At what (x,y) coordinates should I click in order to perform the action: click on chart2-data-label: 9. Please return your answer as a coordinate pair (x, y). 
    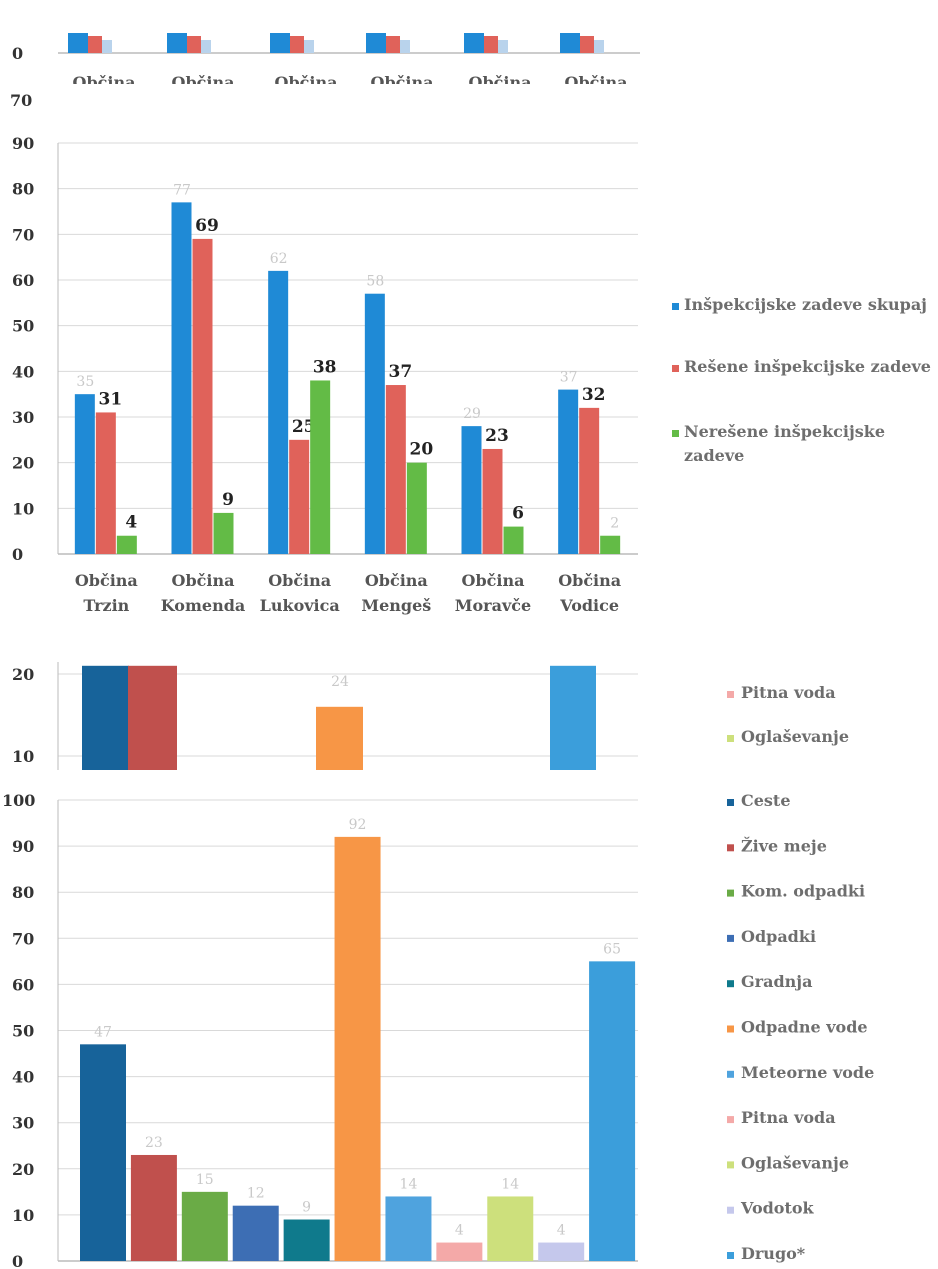
    Looking at the image, I should click on (306, 1208).